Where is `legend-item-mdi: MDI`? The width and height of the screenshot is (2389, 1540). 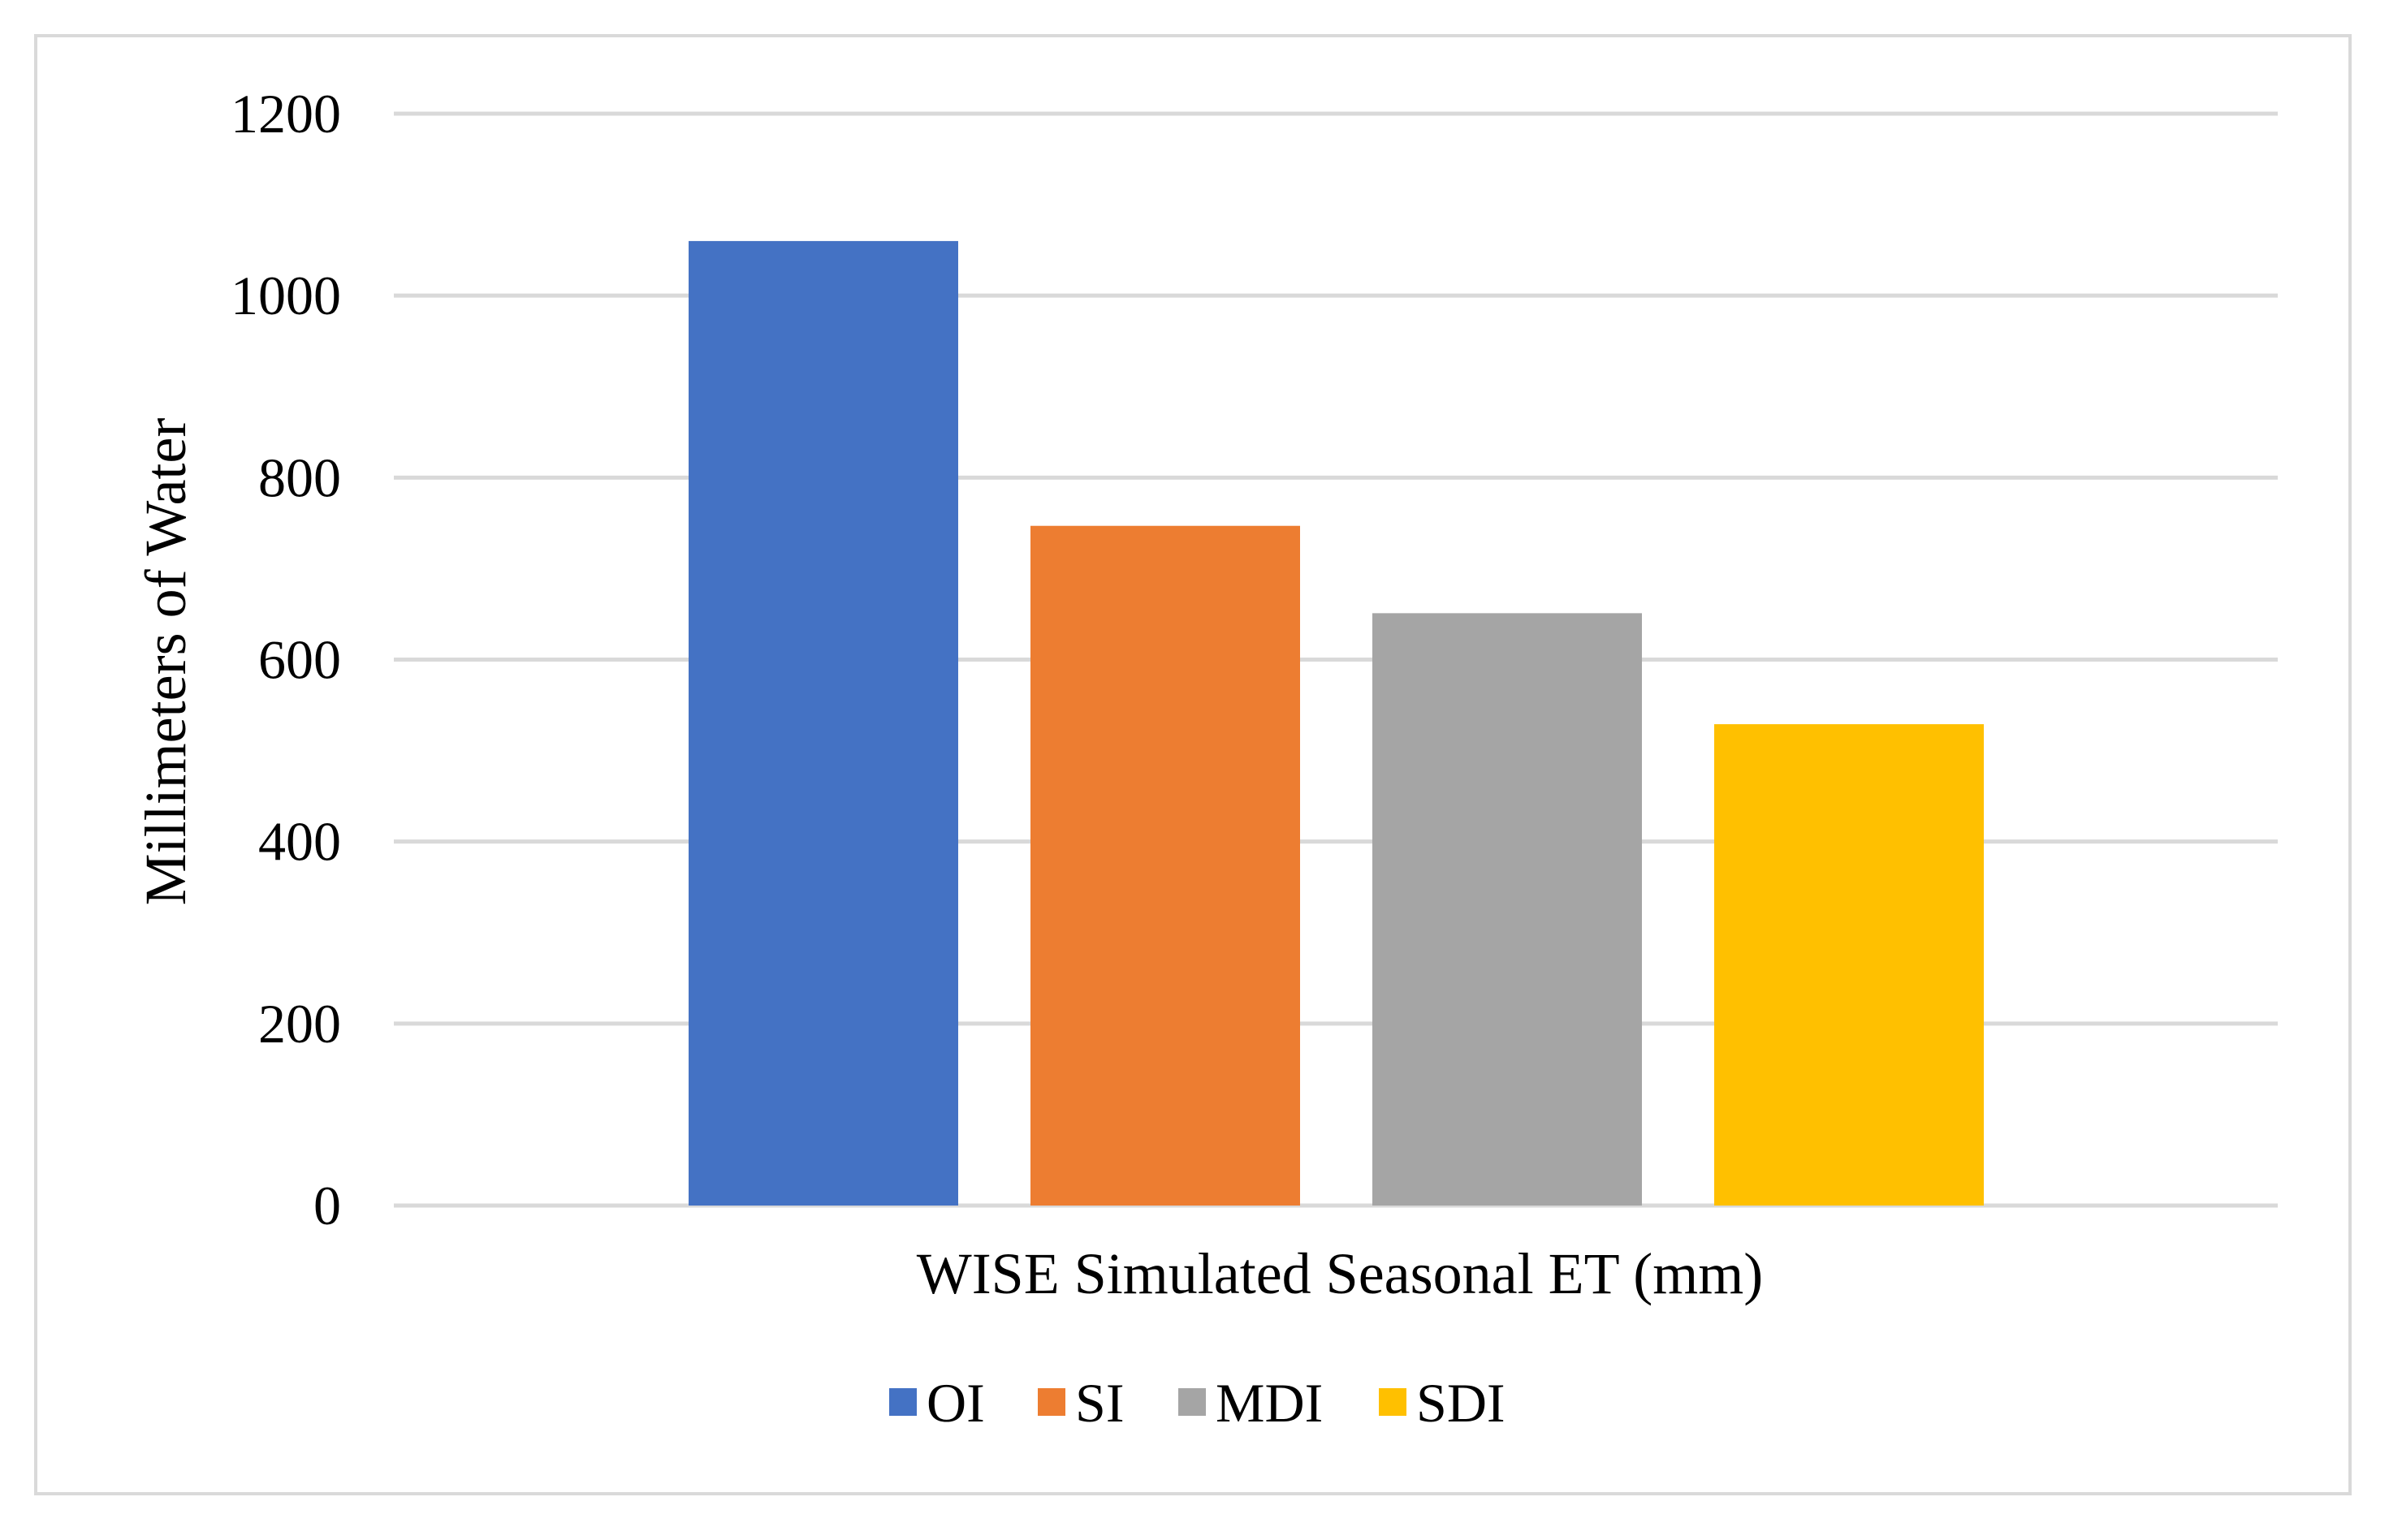
legend-item-mdi: MDI is located at coordinates (1251, 1403).